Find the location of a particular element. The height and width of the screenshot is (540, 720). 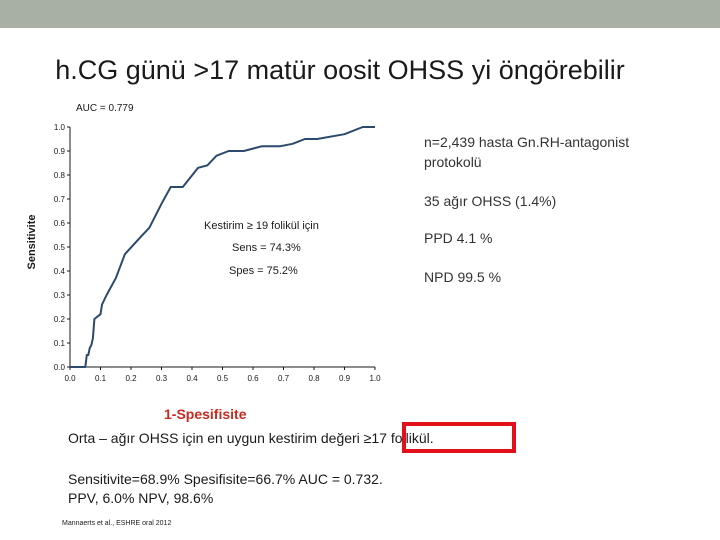

y-tick-label: 0.0 is located at coordinates (60, 367).